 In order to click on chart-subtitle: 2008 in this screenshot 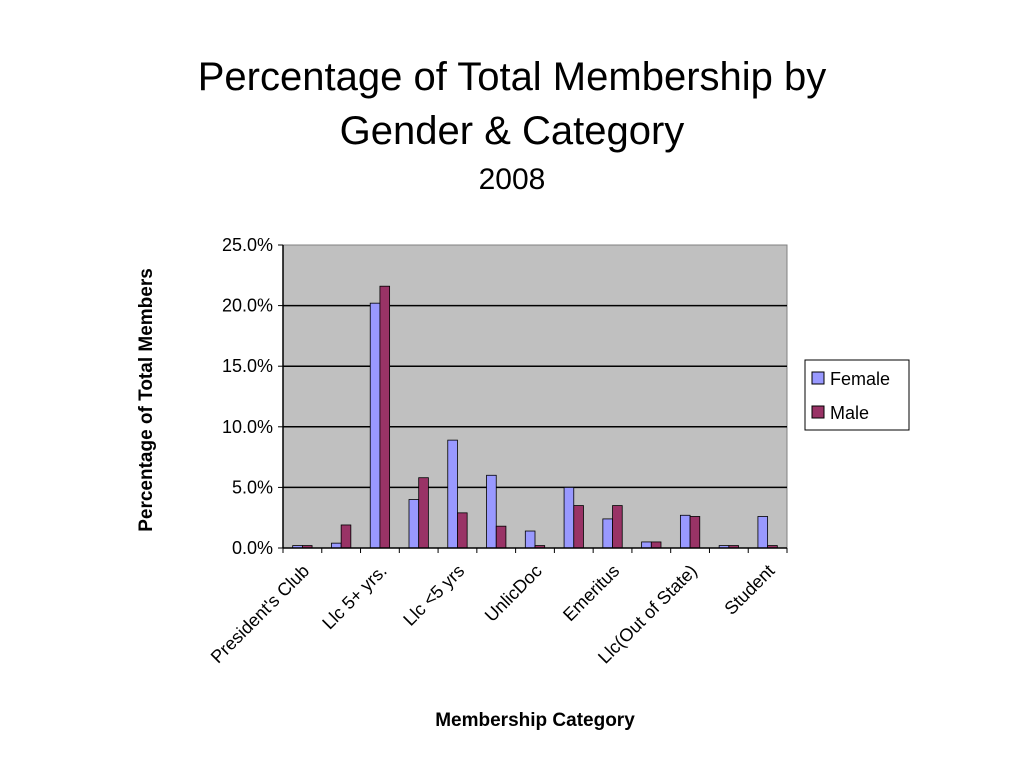, I will do `click(512, 179)`.